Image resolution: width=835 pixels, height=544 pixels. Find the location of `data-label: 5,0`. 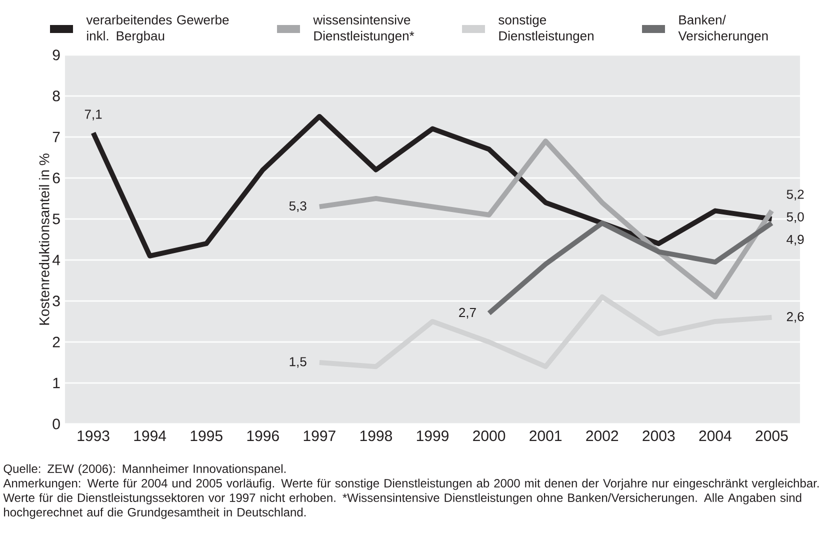

data-label: 5,0 is located at coordinates (795, 217).